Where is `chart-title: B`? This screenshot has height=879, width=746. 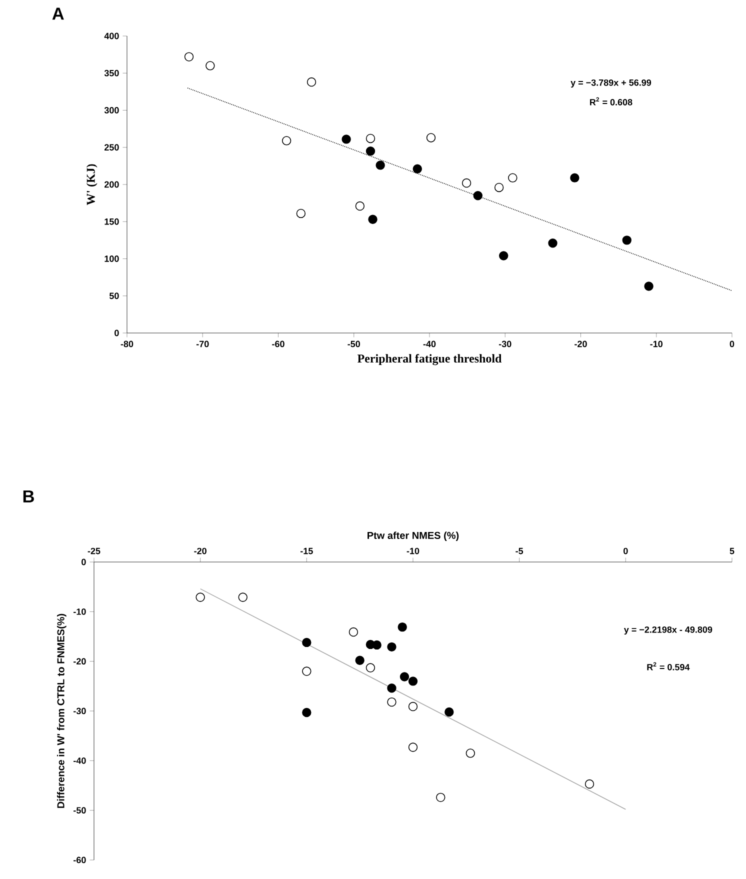 chart-title: B is located at coordinates (28, 496).